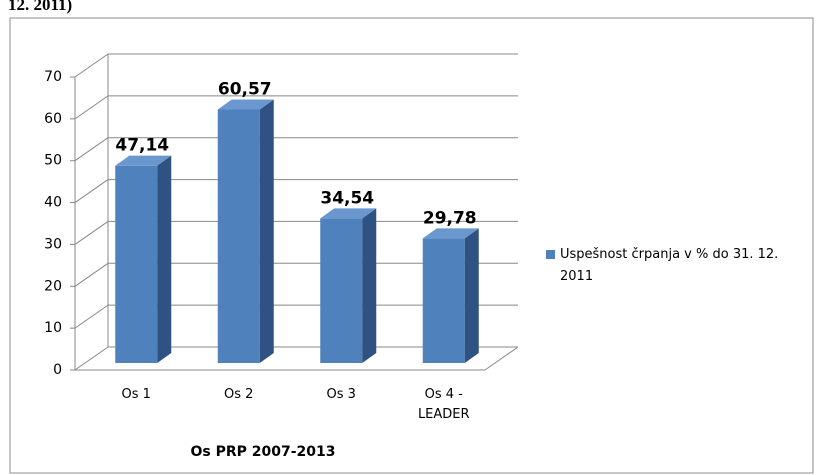  What do you see at coordinates (262, 452) in the screenshot?
I see `x-axis-title: Os PRP 2007-2013` at bounding box center [262, 452].